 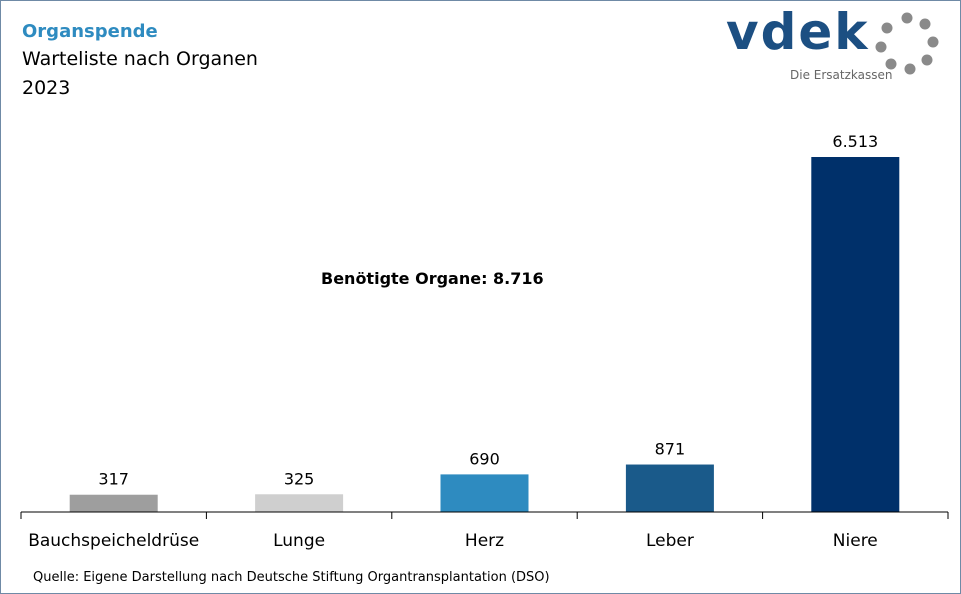 I want to click on value-label-3: 871, so click(x=670, y=449).